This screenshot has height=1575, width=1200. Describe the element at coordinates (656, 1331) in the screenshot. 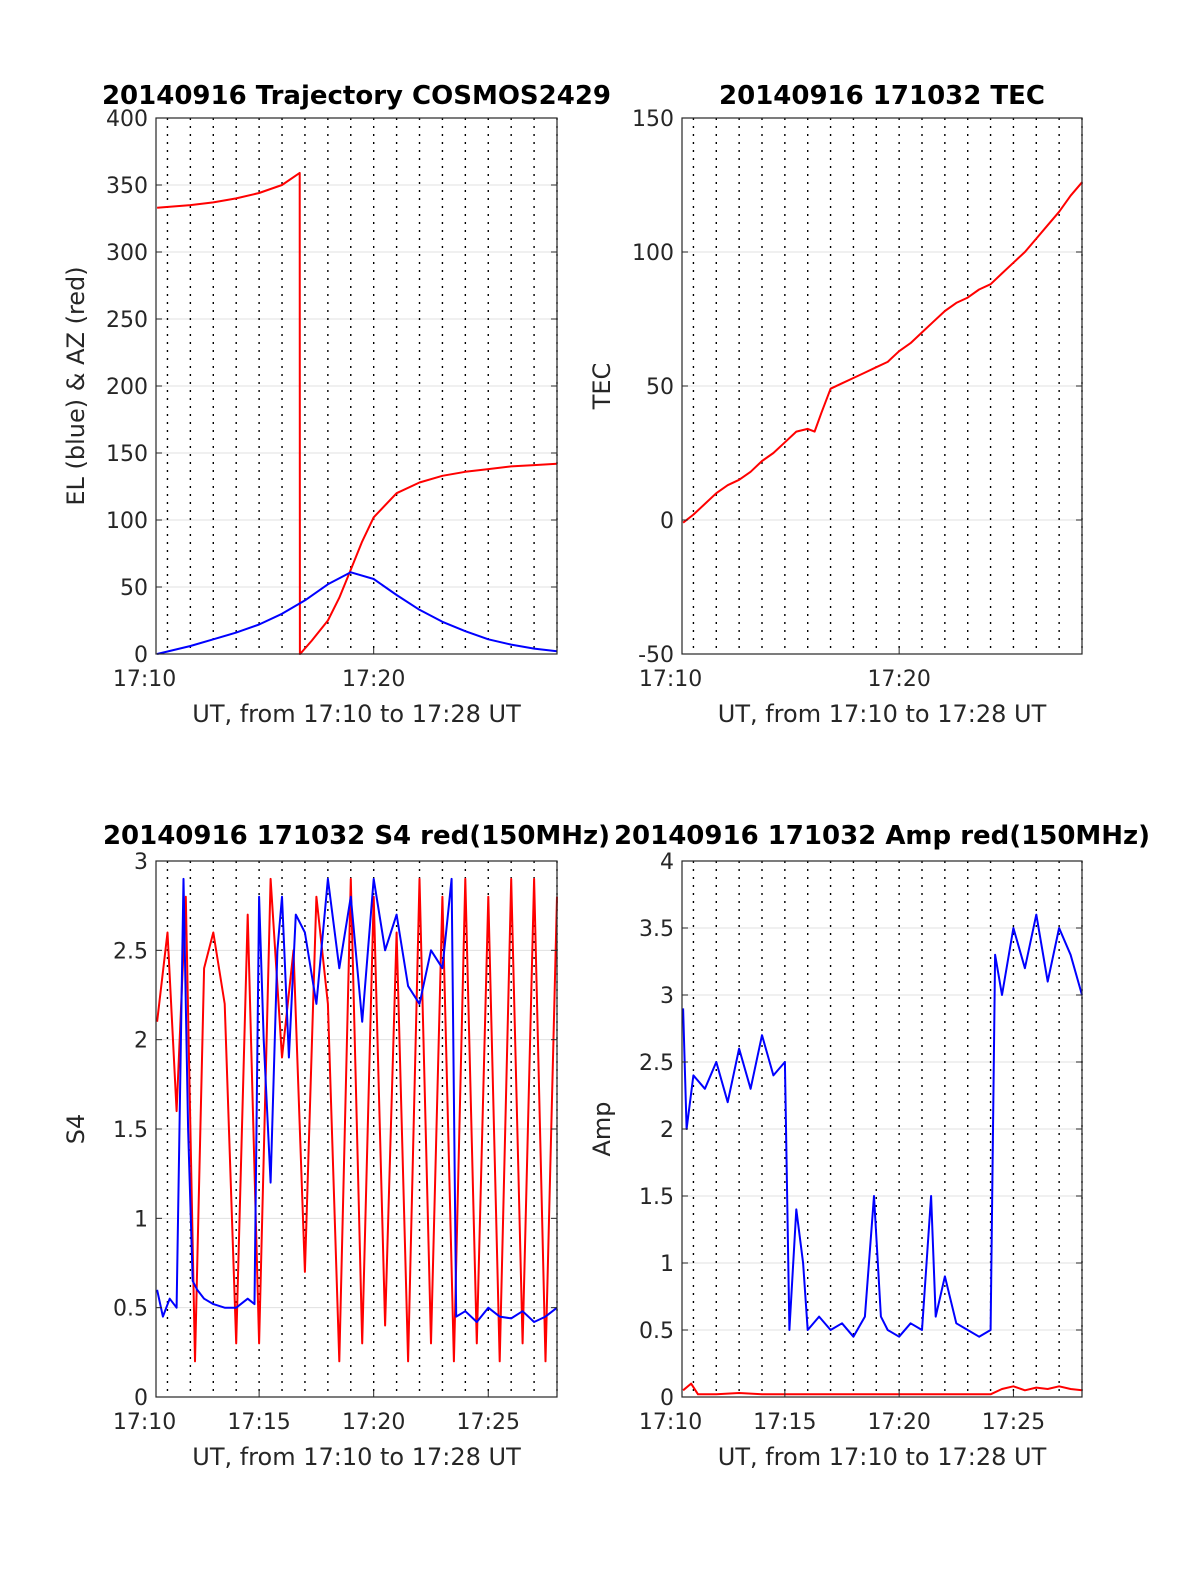

I see `amp-y-tick-label: 0.5` at that location.